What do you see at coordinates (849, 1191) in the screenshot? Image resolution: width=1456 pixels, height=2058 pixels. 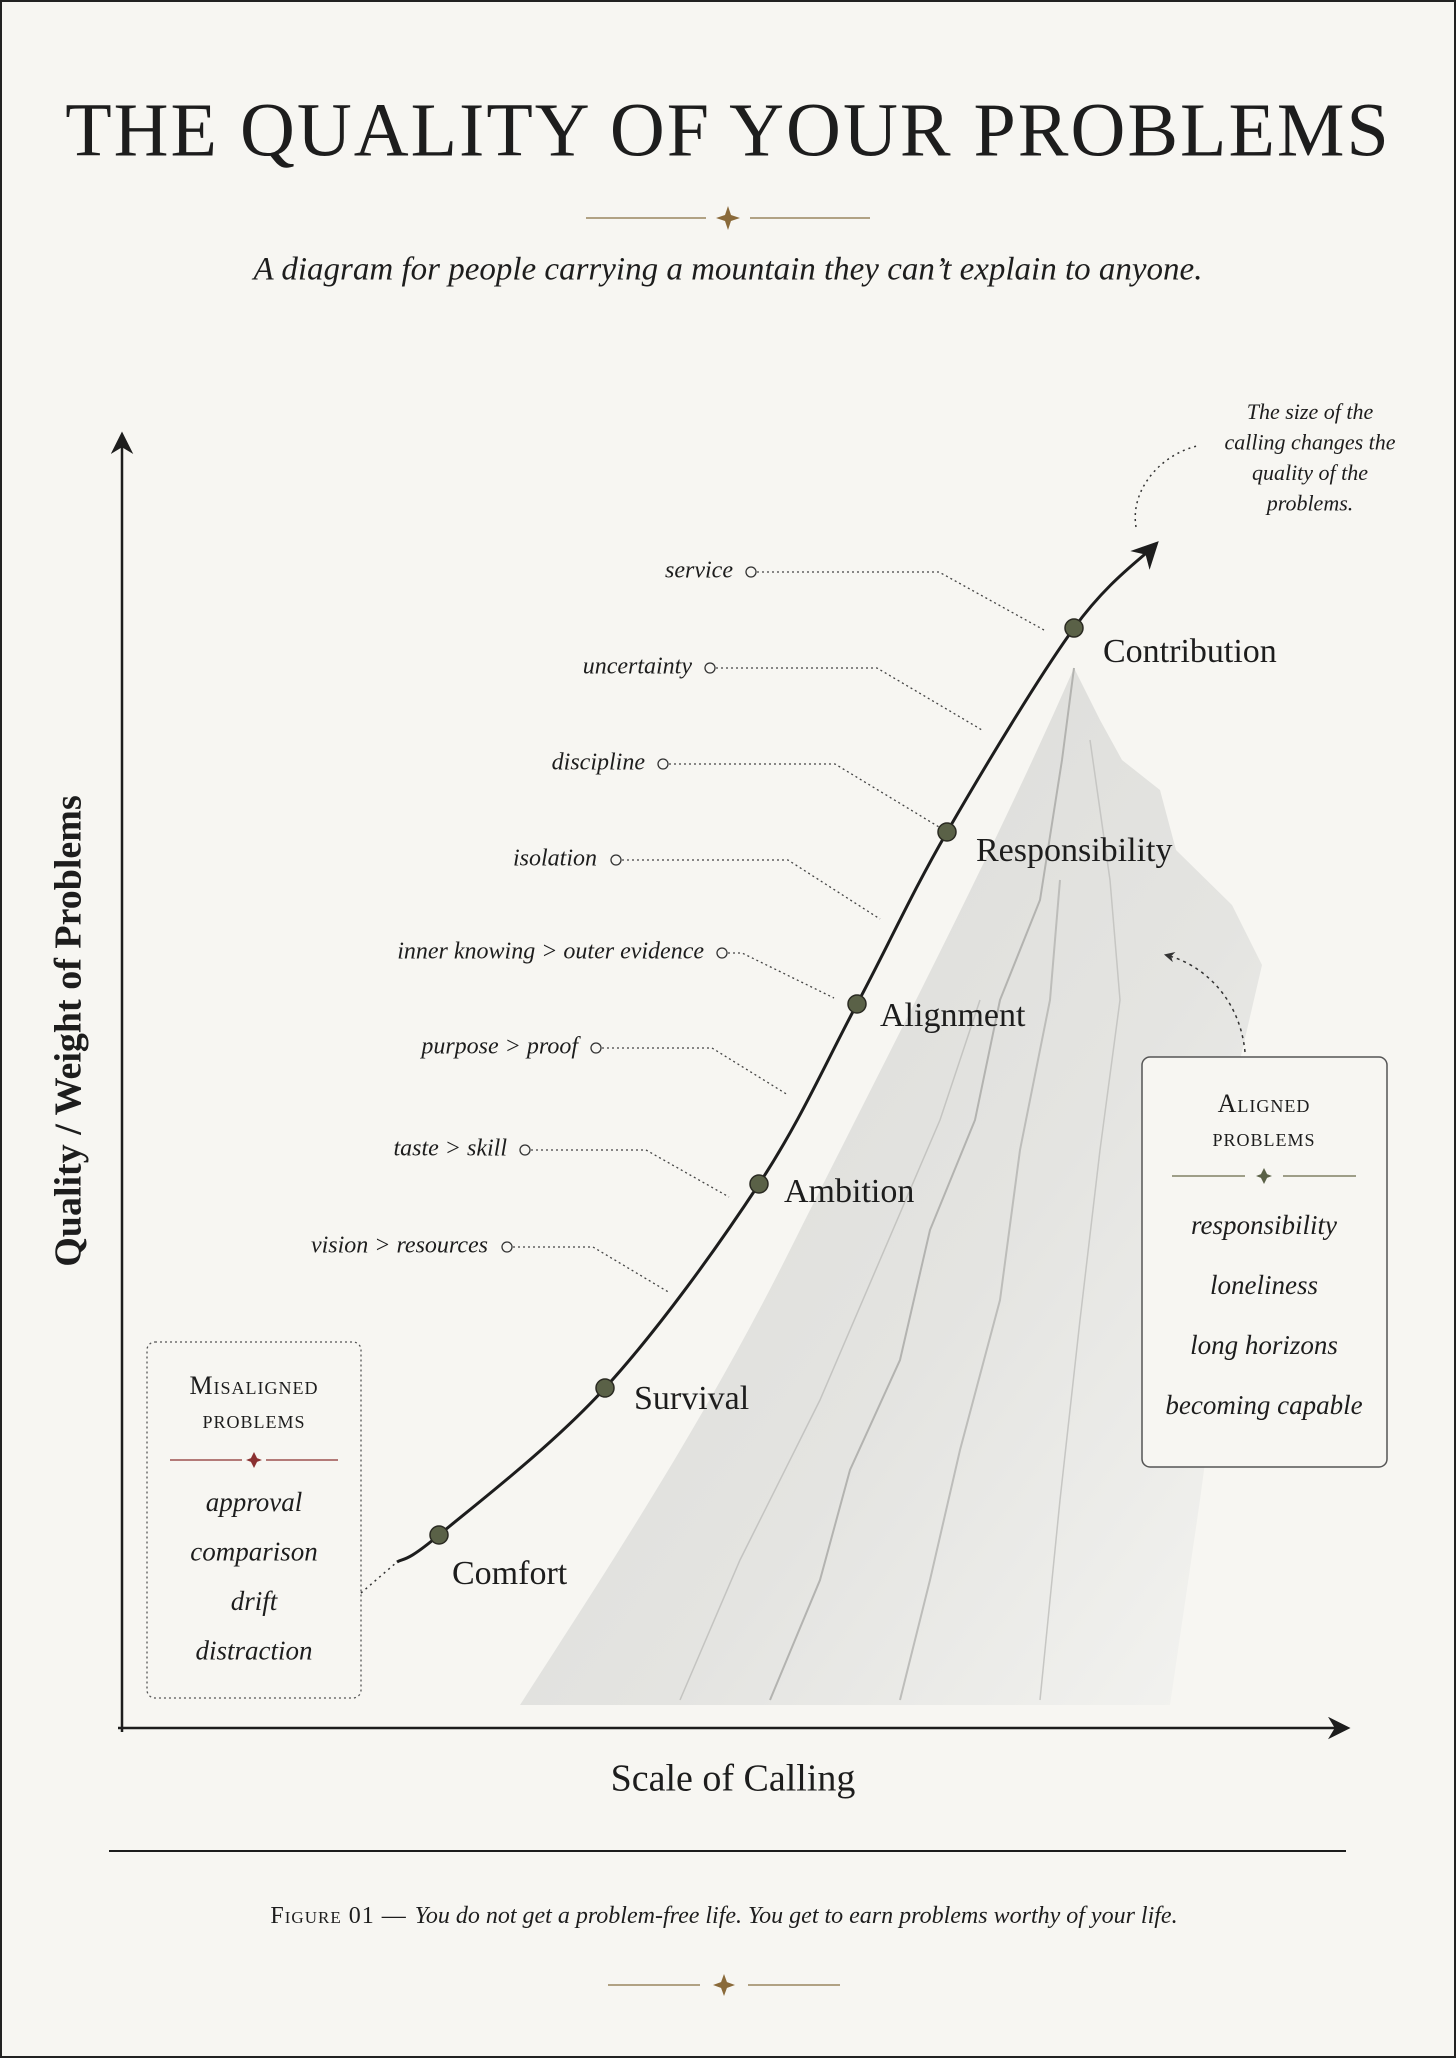 I see `stage-label: Ambition` at bounding box center [849, 1191].